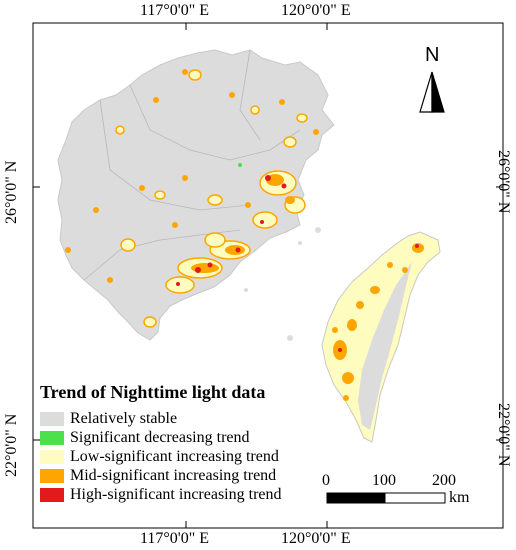  I want to click on legend-item-mid-significant-increasing: Mid-significant increasing trend, so click(158, 476).